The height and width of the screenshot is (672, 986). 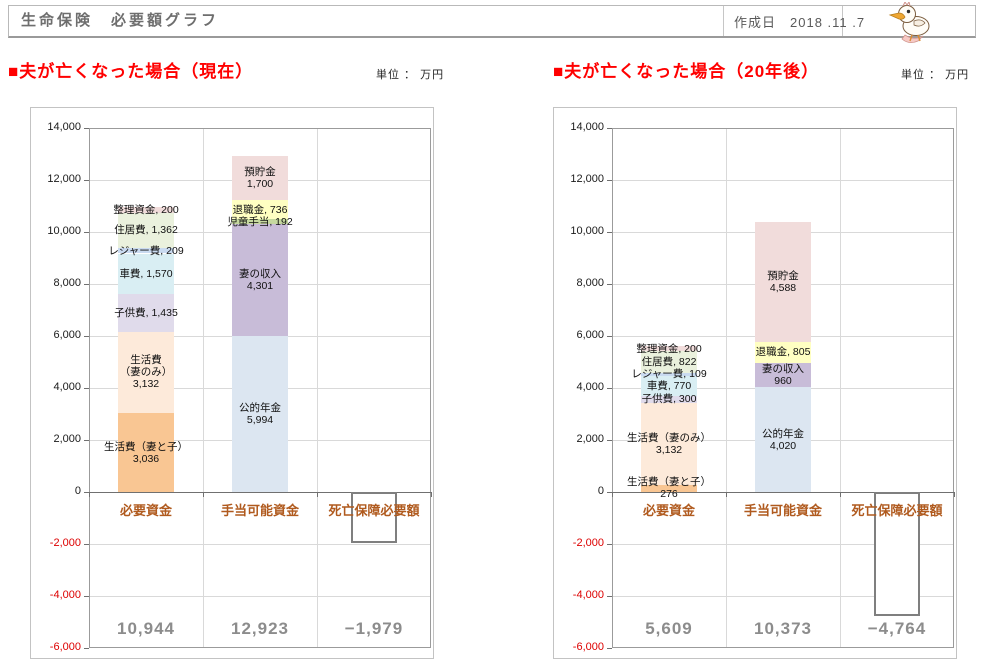 I want to click on segment-label: 生活費（妻のみ）3,132, so click(x=146, y=372).